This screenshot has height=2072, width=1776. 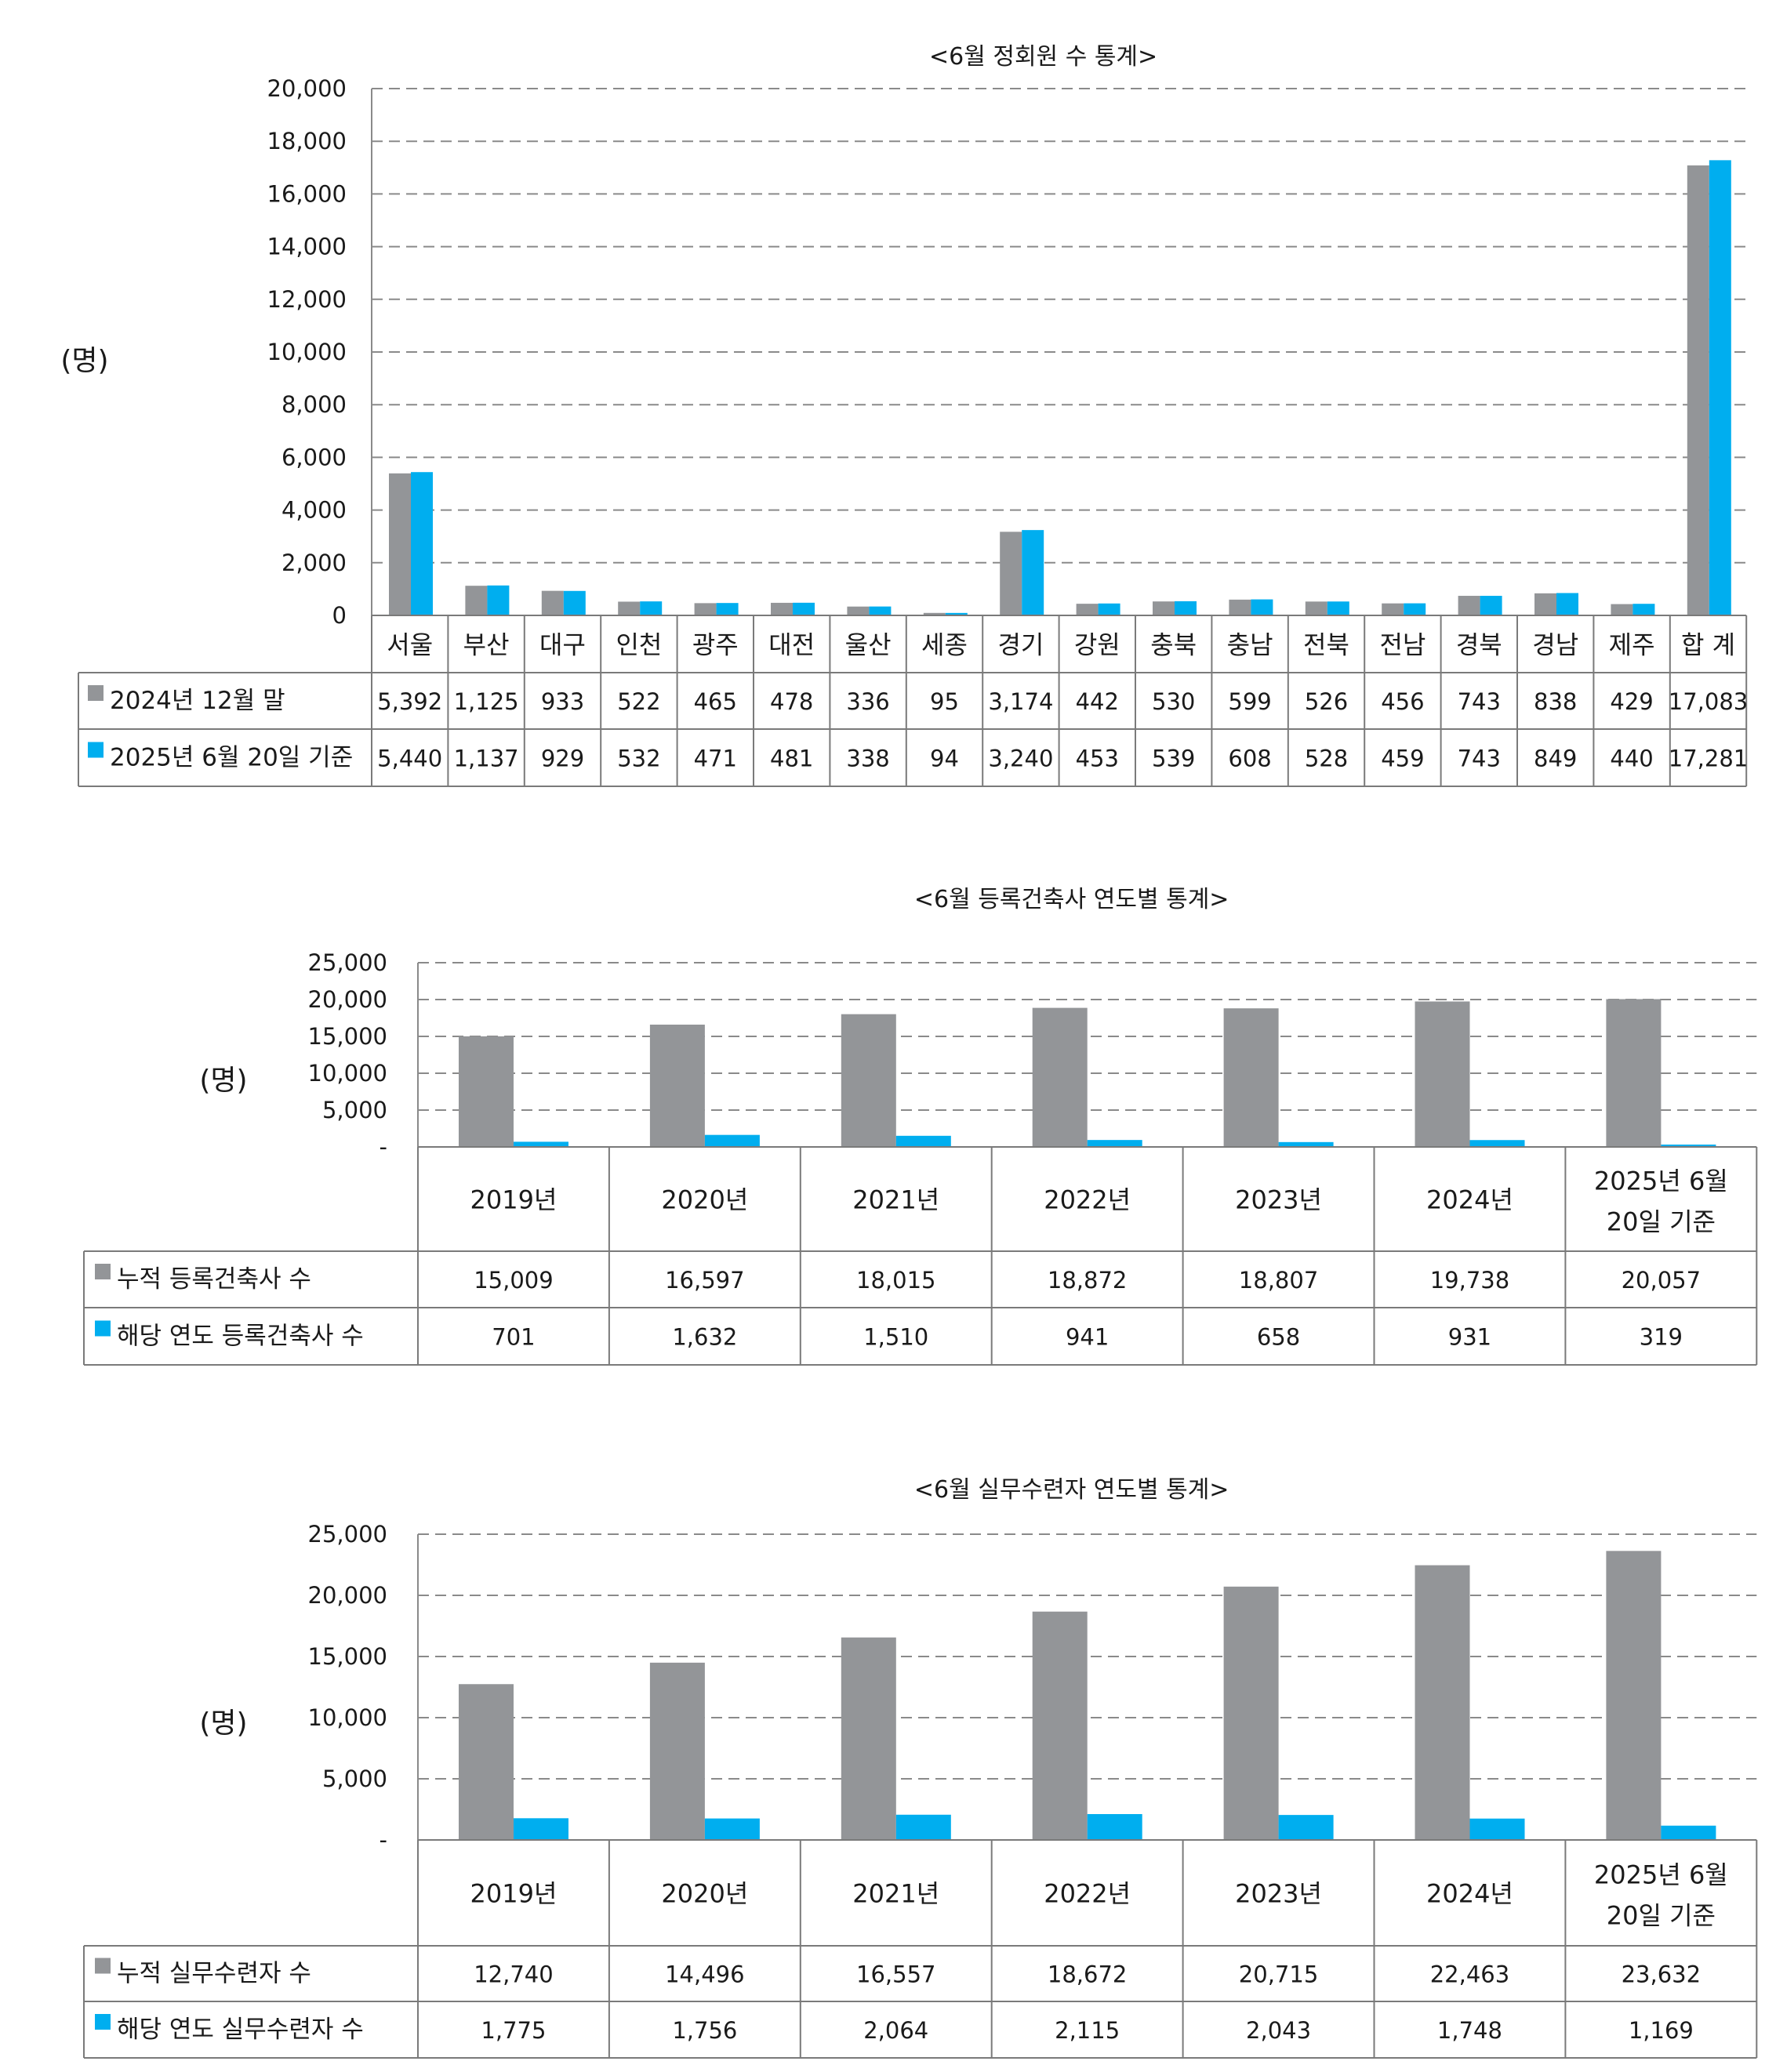 I want to click on data-value: 18,672, so click(x=1087, y=1974).